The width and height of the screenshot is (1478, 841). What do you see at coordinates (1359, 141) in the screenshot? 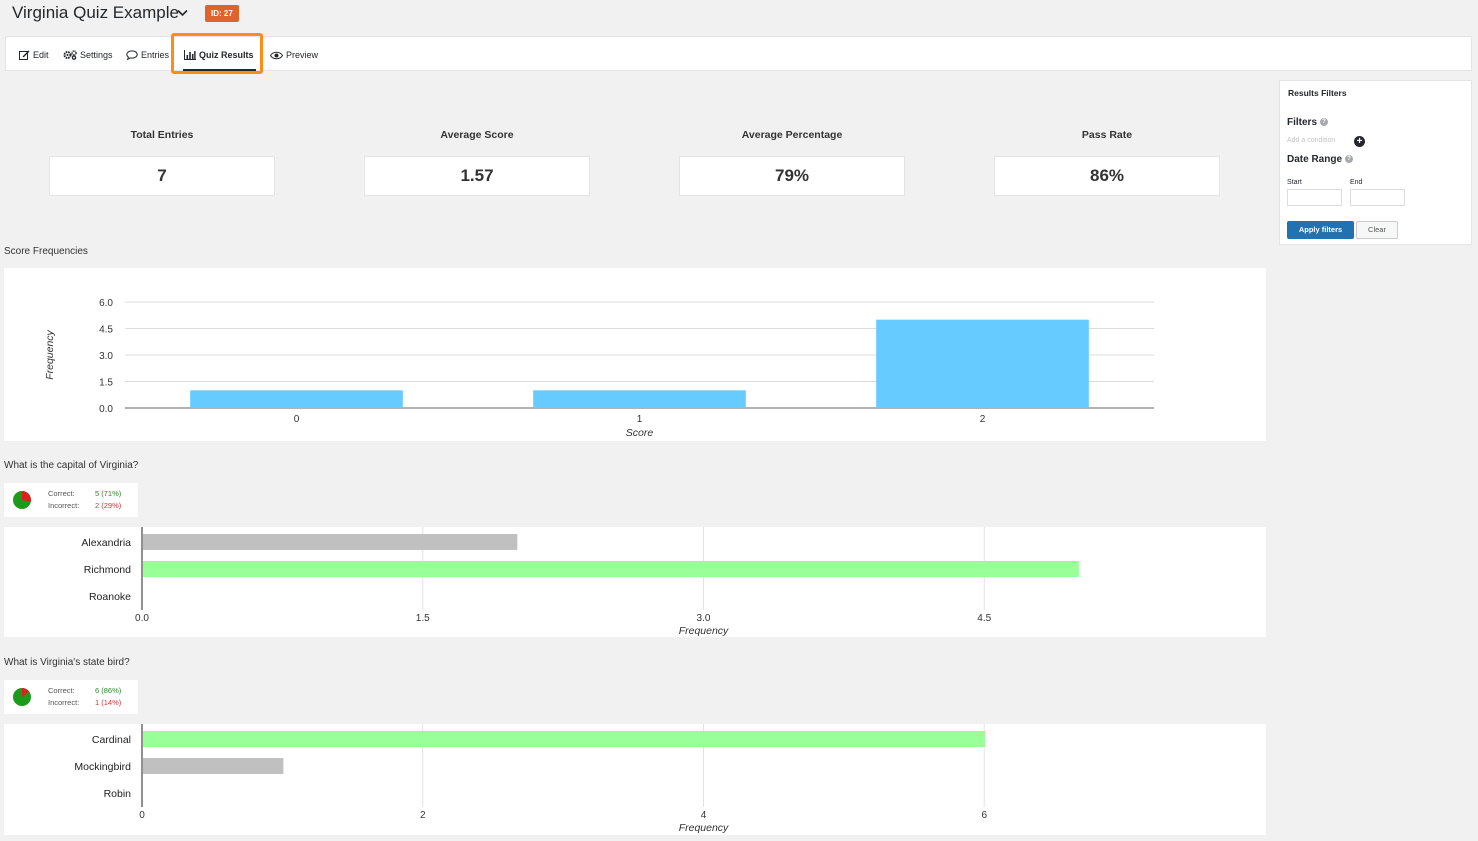
I see `plus-circle-icon: +` at bounding box center [1359, 141].